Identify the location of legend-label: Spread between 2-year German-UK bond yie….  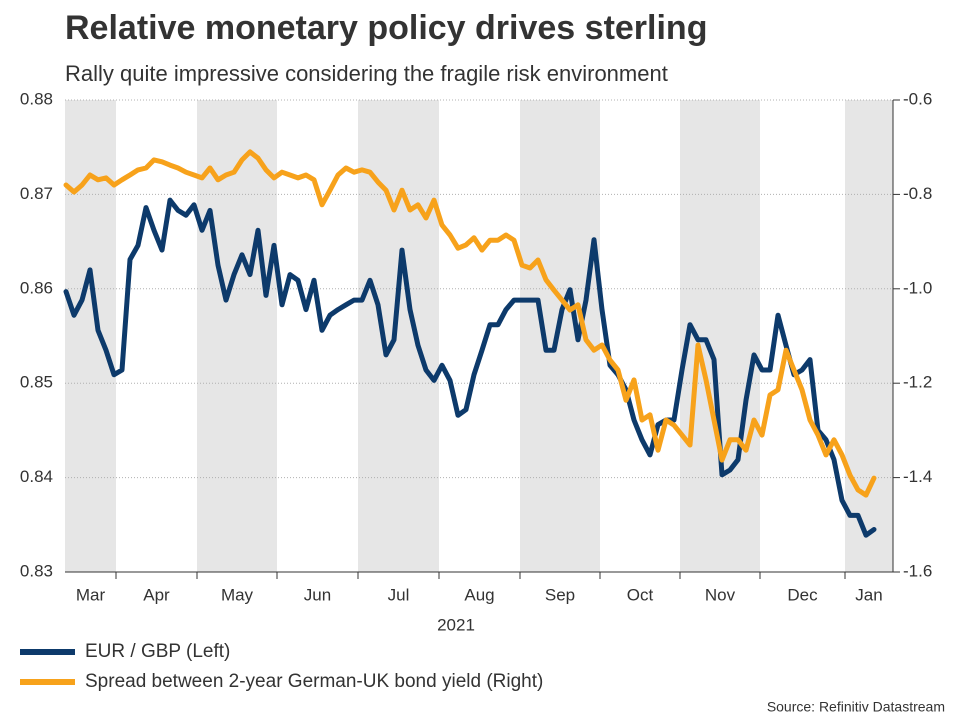
(314, 681).